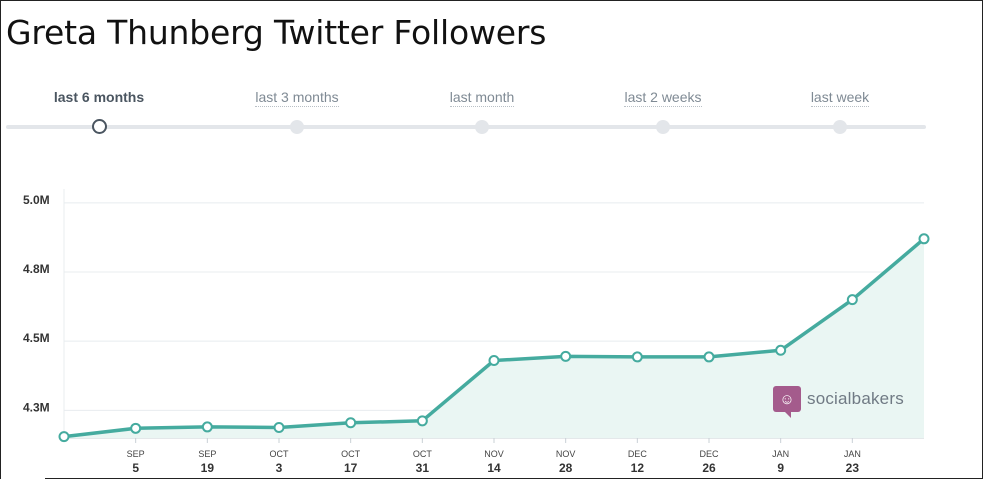 This screenshot has width=983, height=480. What do you see at coordinates (351, 468) in the screenshot?
I see `x-tick-day: 17` at bounding box center [351, 468].